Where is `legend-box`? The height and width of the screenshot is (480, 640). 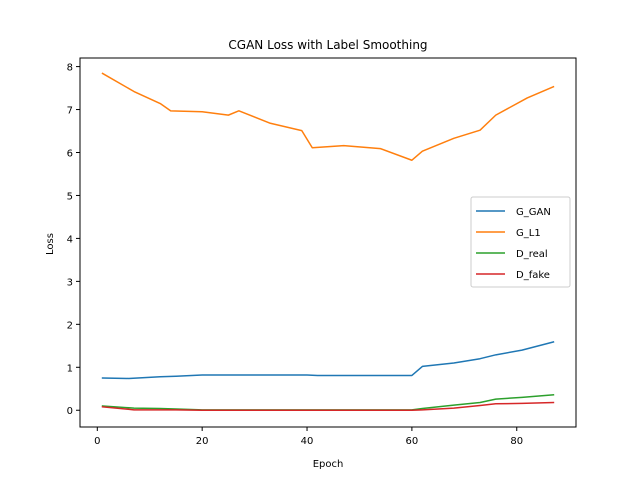
legend-box is located at coordinates (520, 242).